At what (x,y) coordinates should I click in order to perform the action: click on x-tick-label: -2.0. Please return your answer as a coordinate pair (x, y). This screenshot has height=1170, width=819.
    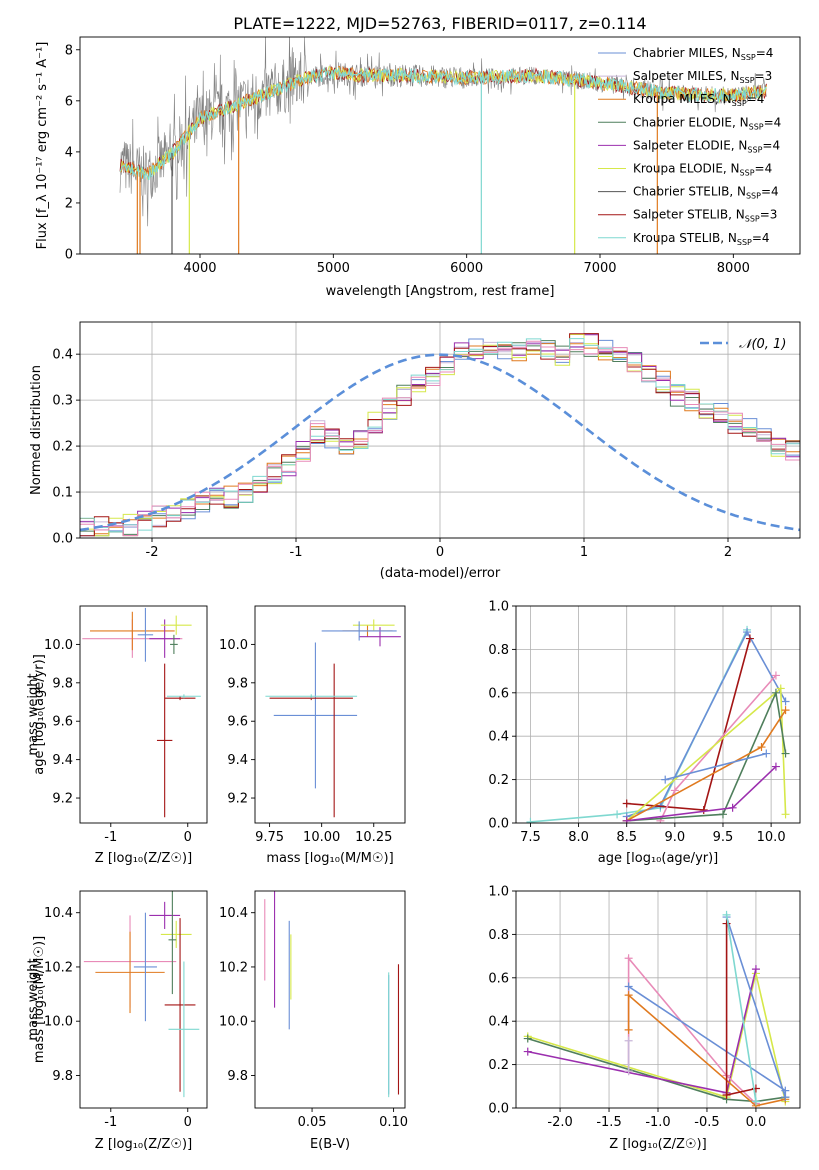
    Looking at the image, I should click on (559, 1122).